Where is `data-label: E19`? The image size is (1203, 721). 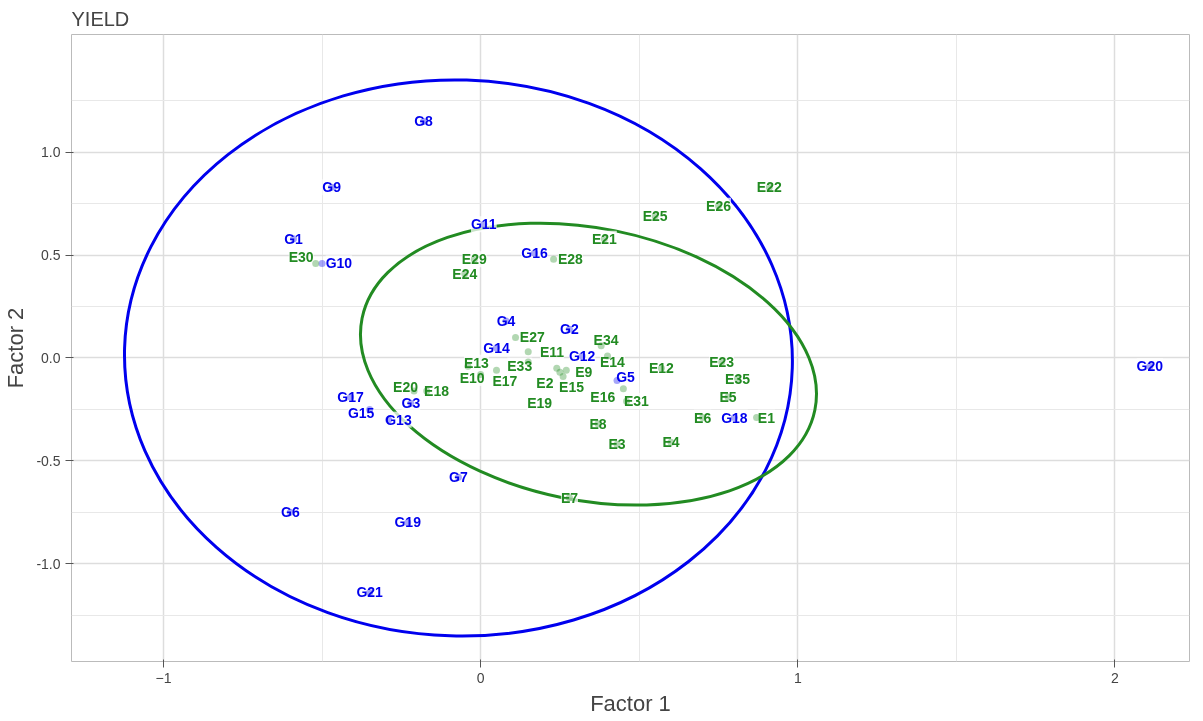
data-label: E19 is located at coordinates (540, 403).